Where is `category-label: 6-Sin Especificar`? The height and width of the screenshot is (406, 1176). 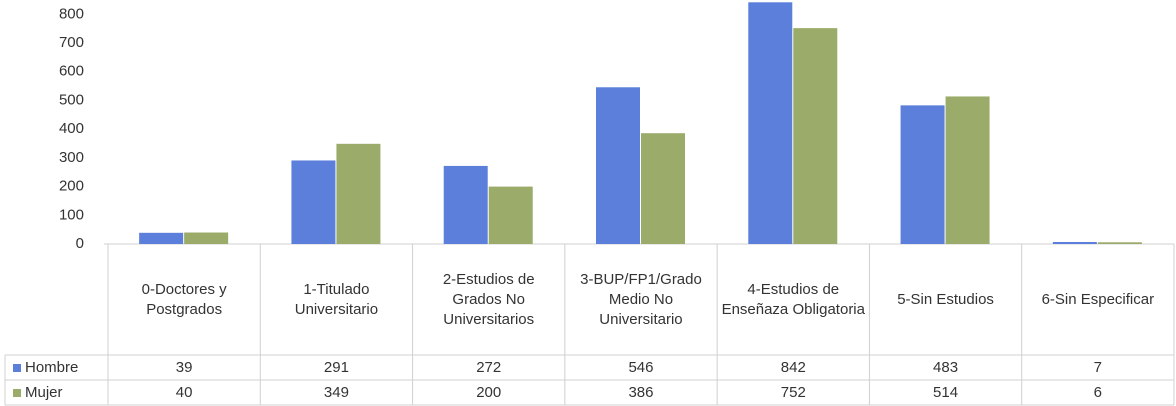 category-label: 6-Sin Especificar is located at coordinates (1098, 299).